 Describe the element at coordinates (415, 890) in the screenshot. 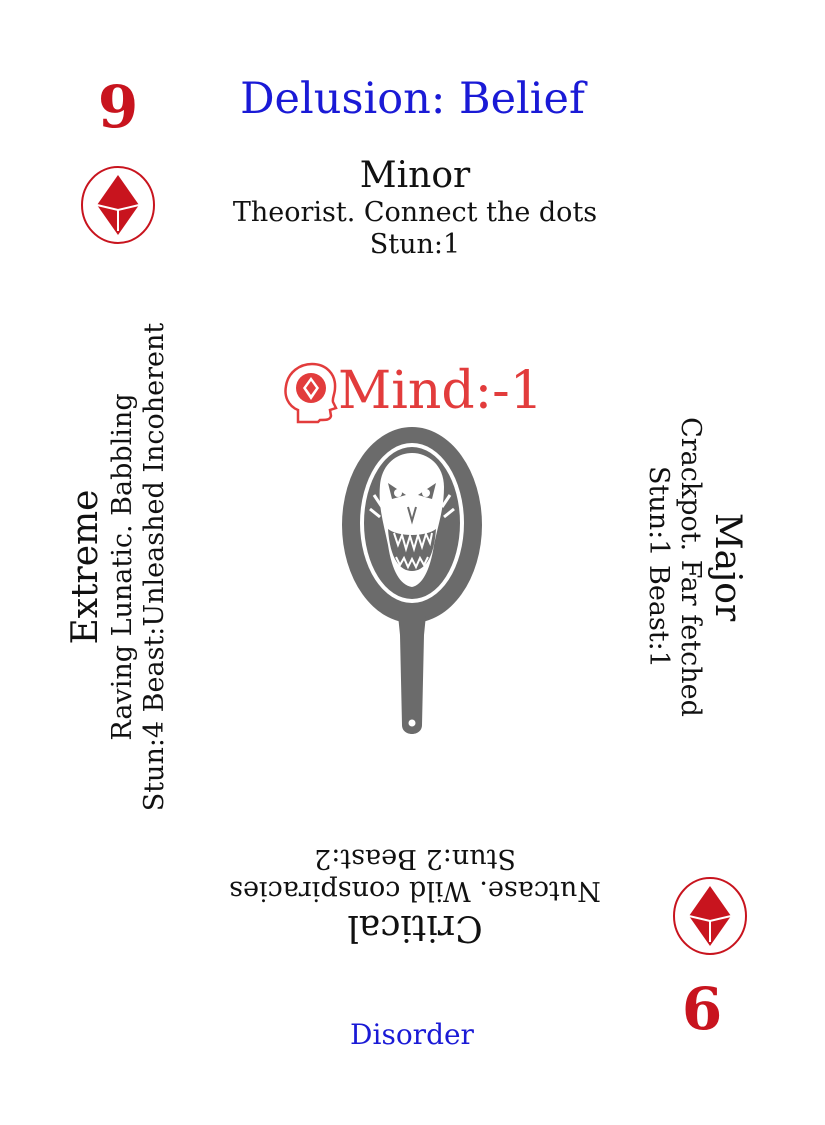

I see `critical-line1: Nutcase. Wild conspiracies` at that location.